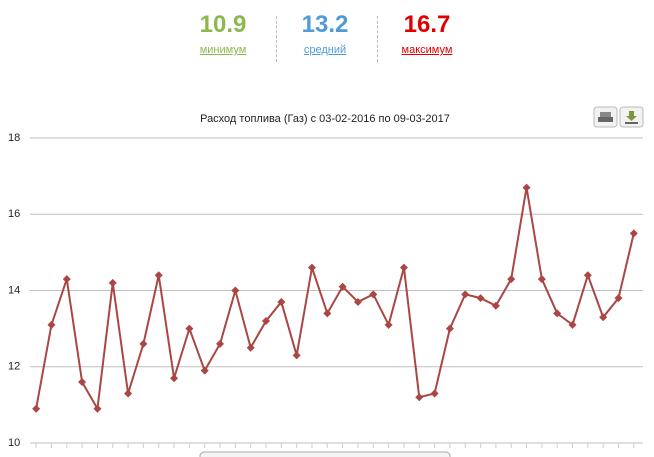 The image size is (654, 457). Describe the element at coordinates (14, 290) in the screenshot. I see `y-tick-label: 14` at that location.